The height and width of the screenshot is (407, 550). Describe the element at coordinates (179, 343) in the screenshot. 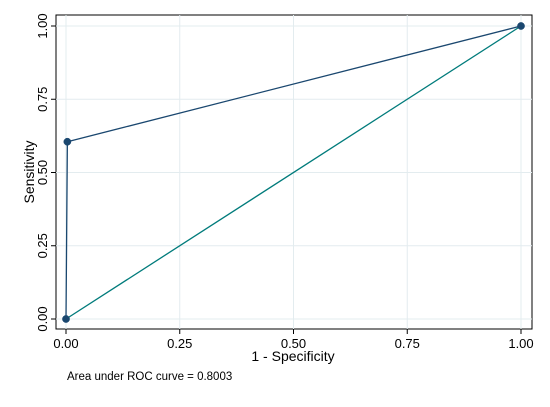

I see `x-tick-label: 0.25` at that location.